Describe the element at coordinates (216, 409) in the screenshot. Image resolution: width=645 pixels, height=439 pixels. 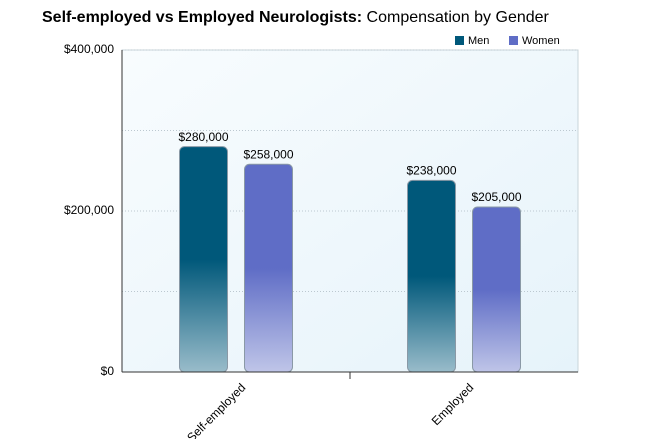
I see `x-tick-label: Self-employed` at that location.